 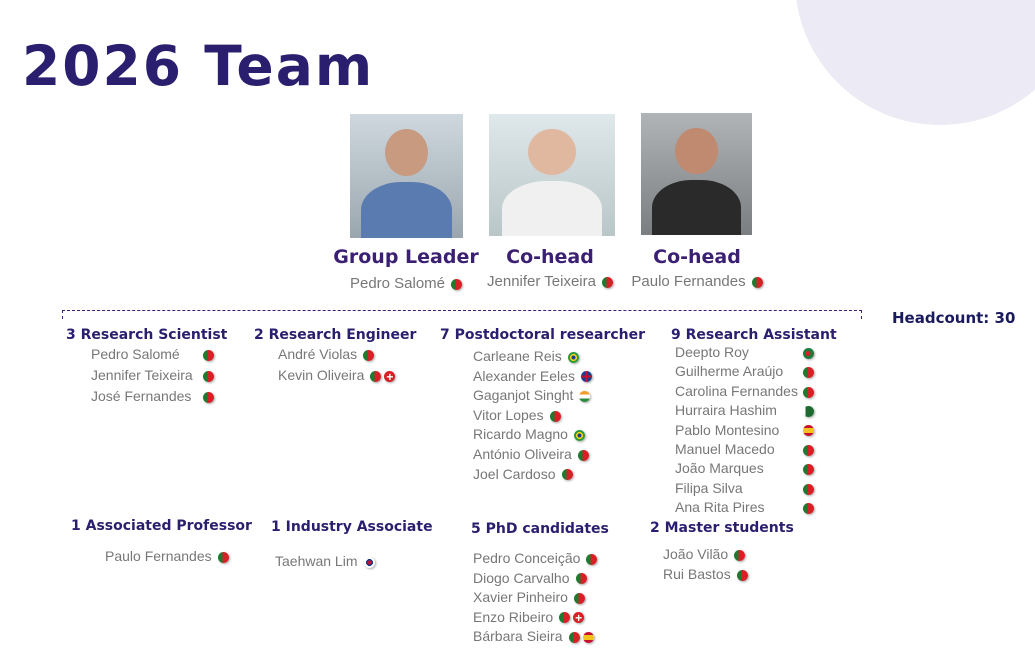 What do you see at coordinates (697, 574) in the screenshot?
I see `member-name: Rui Bastos` at bounding box center [697, 574].